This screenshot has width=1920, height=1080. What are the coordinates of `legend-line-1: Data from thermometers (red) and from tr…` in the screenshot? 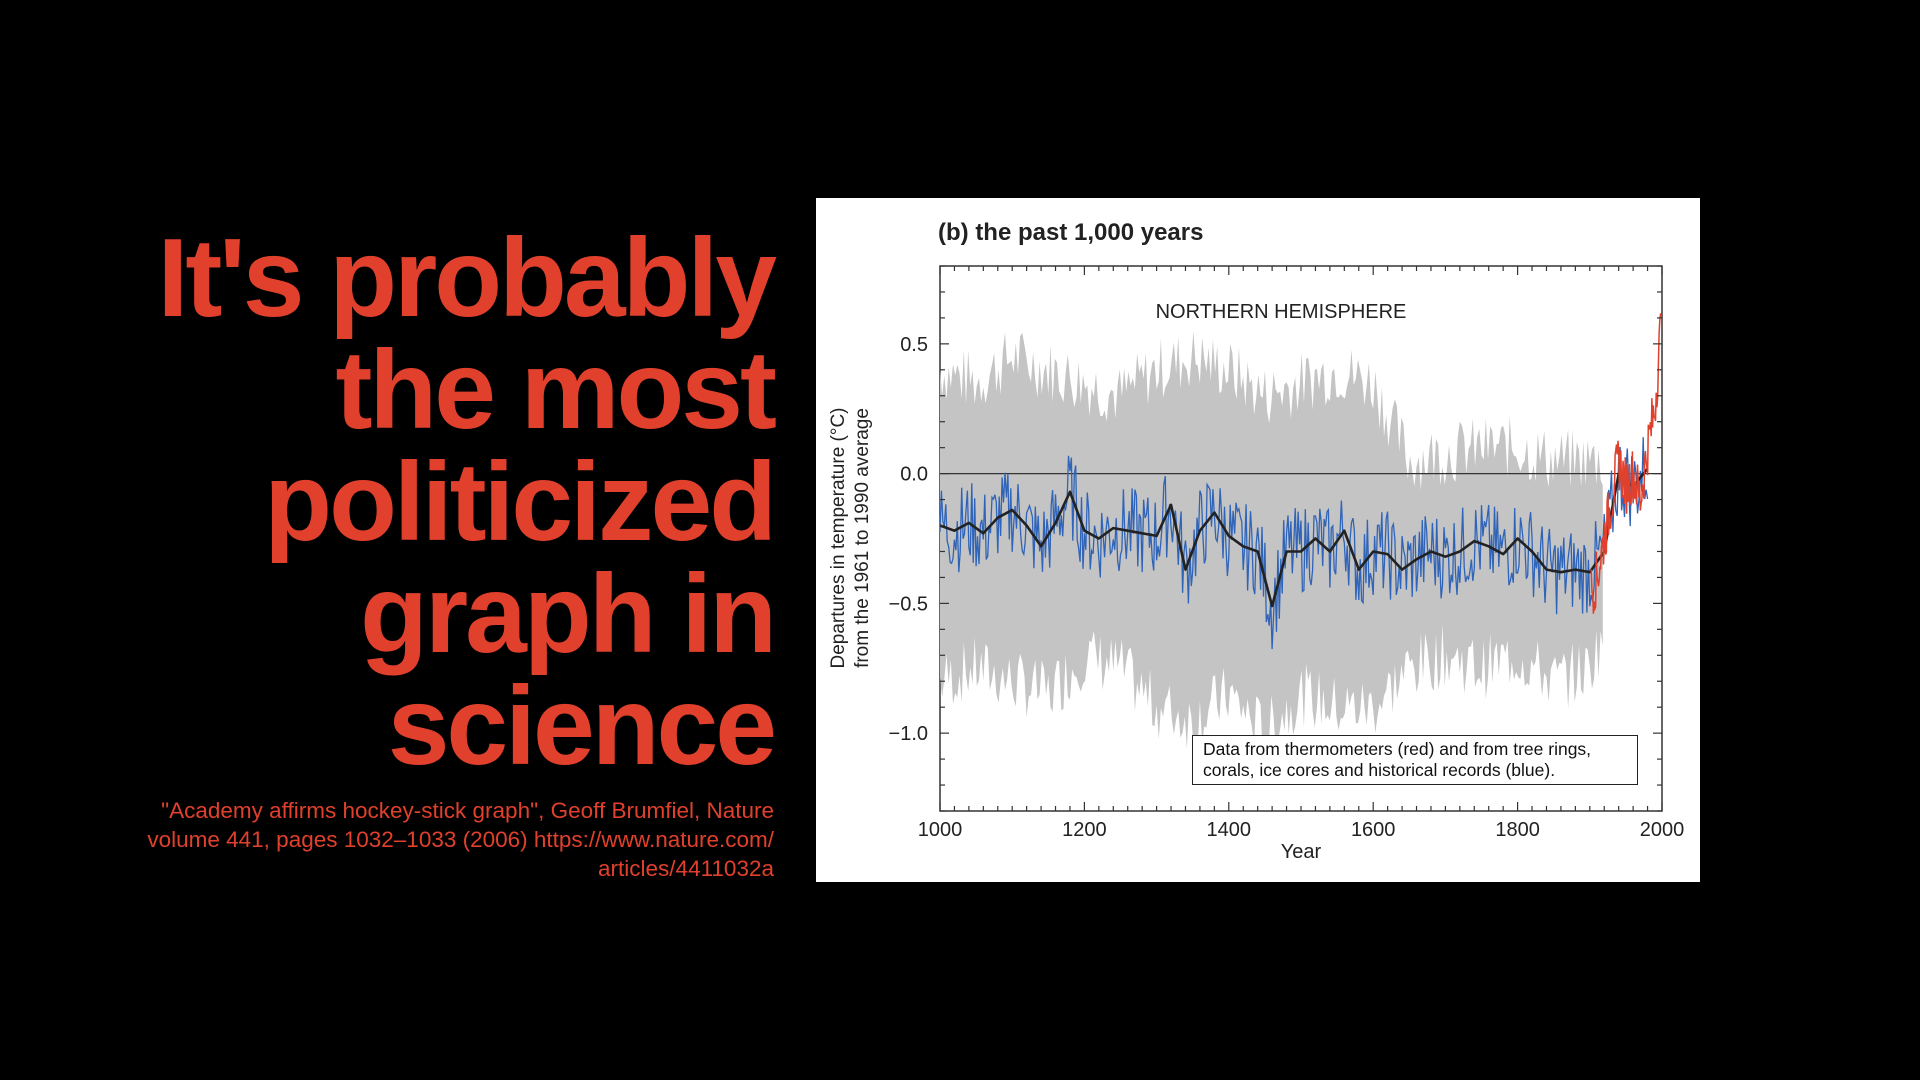 It's located at (1397, 749).